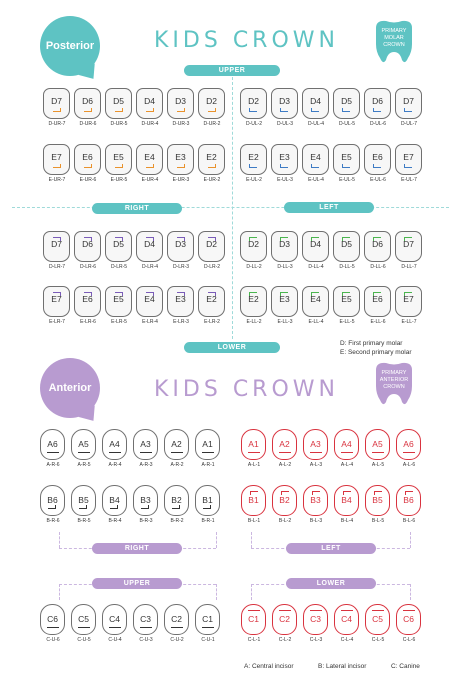 The height and width of the screenshot is (677, 461). I want to click on tooth-code: A-L-4, so click(347, 465).